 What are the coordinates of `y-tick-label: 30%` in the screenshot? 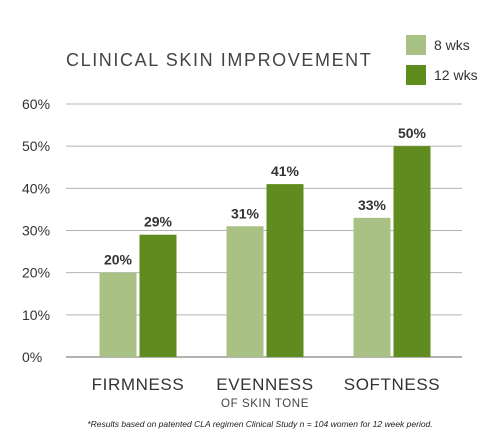 It's located at (36, 231).